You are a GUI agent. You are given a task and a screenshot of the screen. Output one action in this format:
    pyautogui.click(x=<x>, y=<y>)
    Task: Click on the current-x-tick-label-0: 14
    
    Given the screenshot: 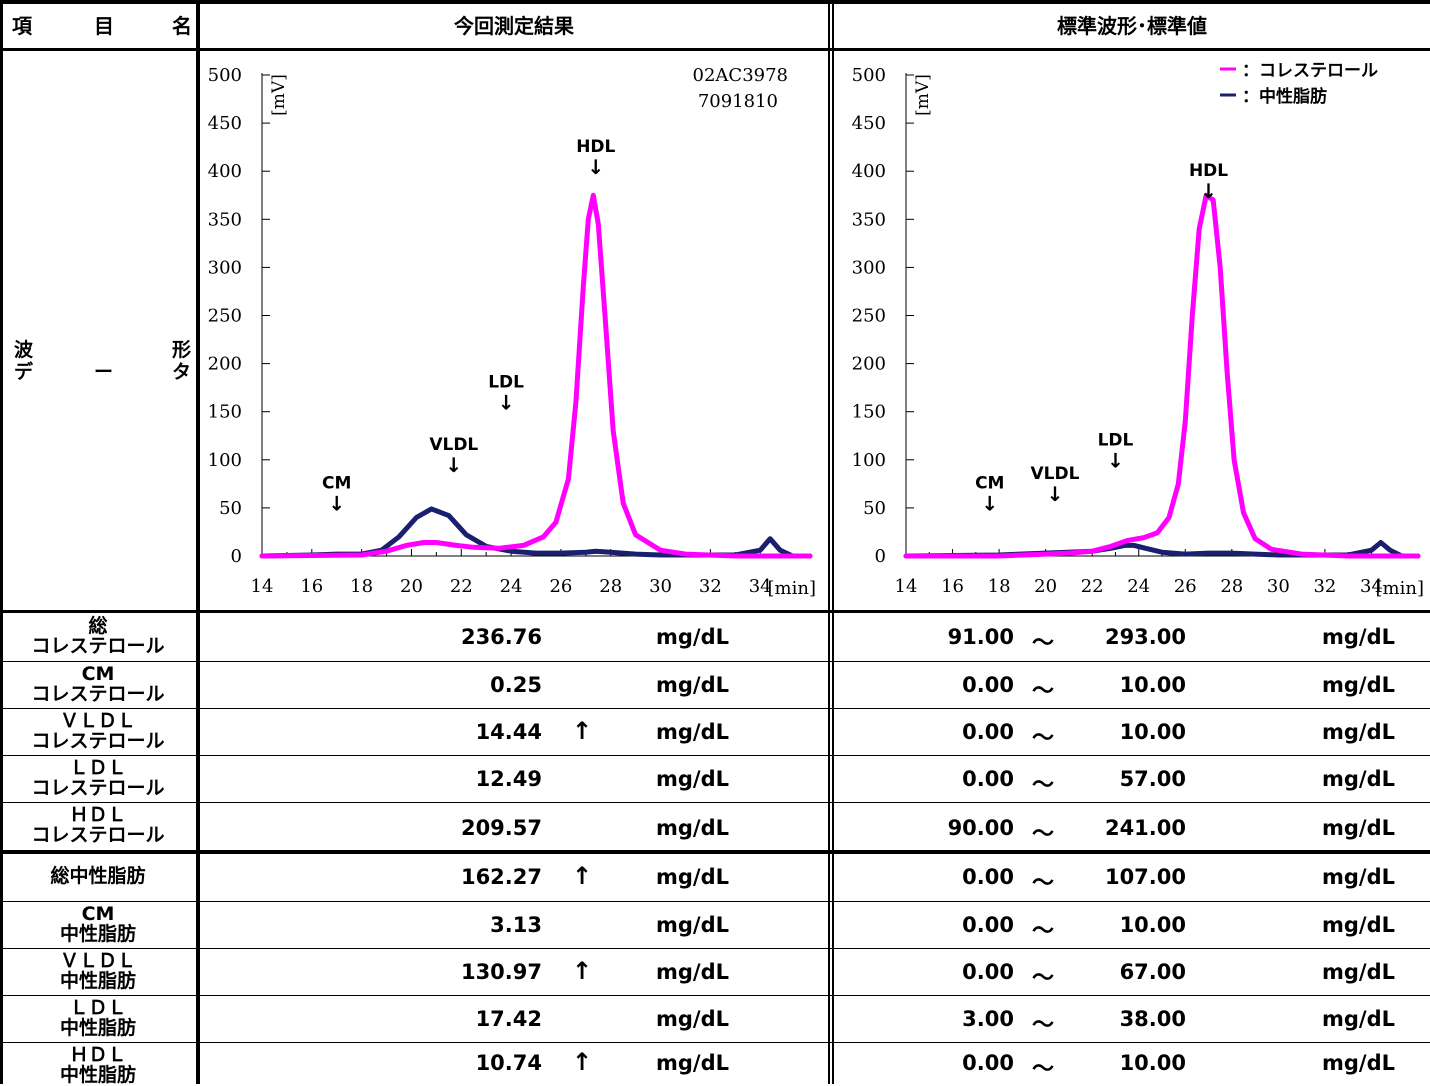 What is the action you would take?
    pyautogui.click(x=262, y=586)
    